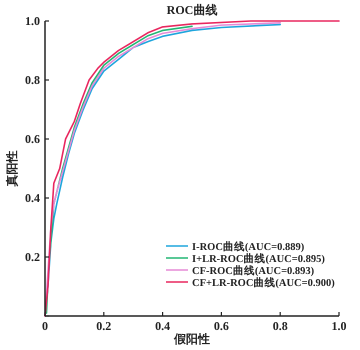  I want to click on x-tick-label: 0.4, so click(162, 326).